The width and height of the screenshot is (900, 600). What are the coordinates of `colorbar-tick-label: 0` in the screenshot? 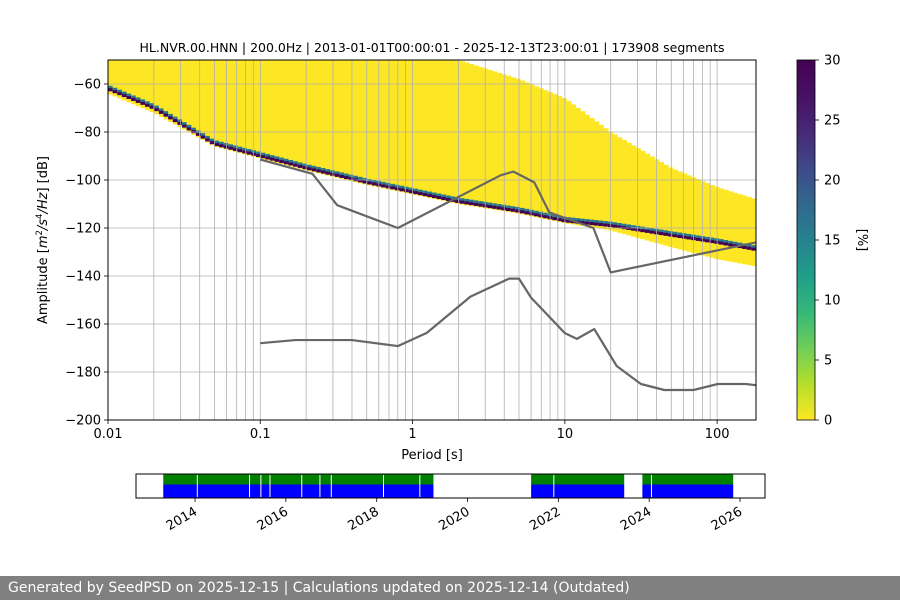 It's located at (828, 421).